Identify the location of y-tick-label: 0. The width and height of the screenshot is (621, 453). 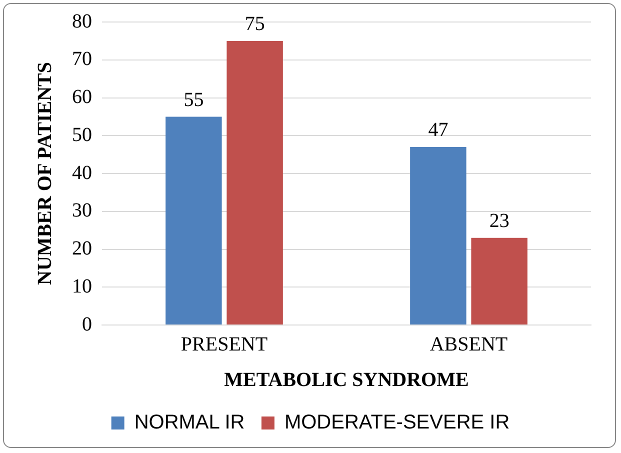
(87, 324).